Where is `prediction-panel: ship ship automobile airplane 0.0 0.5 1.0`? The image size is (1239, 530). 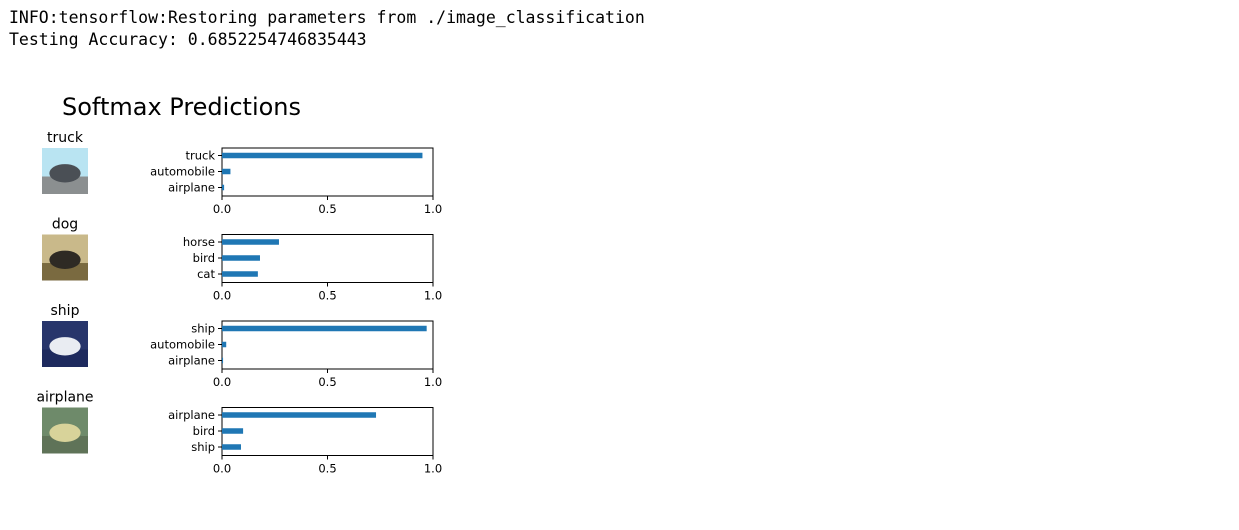
prediction-panel: ship ship automobile airplane 0.0 0.5 1.0 is located at coordinates (242, 346).